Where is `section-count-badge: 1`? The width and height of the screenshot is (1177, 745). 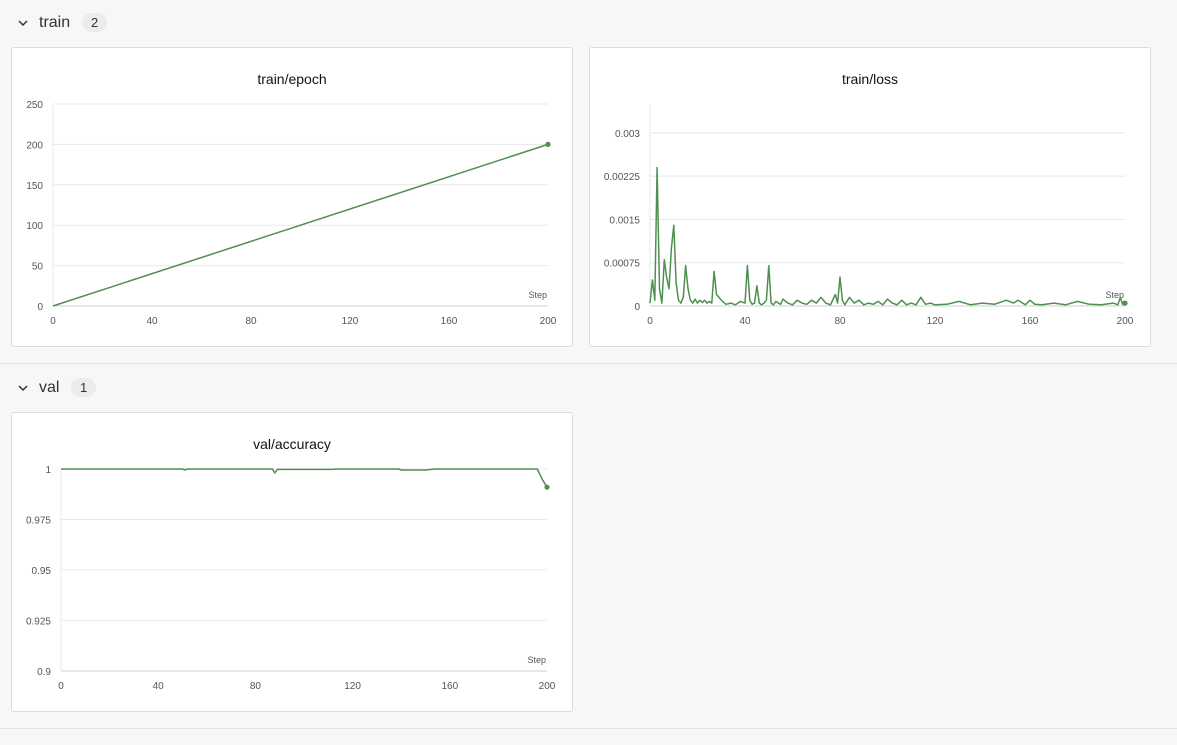 section-count-badge: 1 is located at coordinates (84, 387).